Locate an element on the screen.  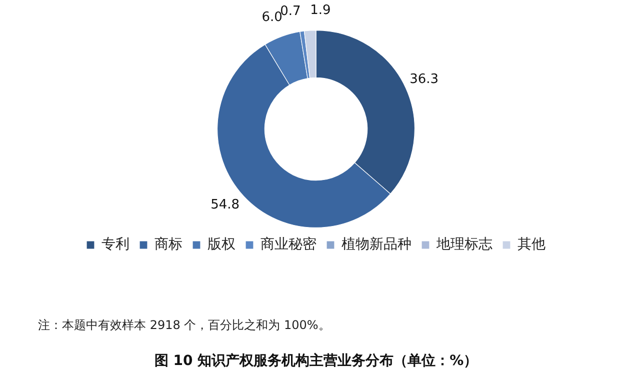
legend-label: 商标 is located at coordinates (168, 244).